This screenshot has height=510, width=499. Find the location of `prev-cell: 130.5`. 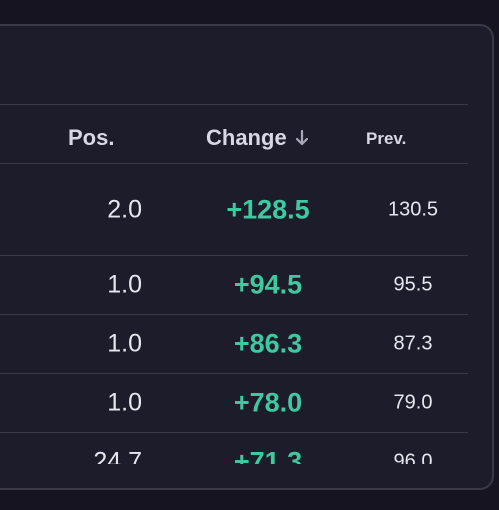

prev-cell: 130.5 is located at coordinates (413, 209).